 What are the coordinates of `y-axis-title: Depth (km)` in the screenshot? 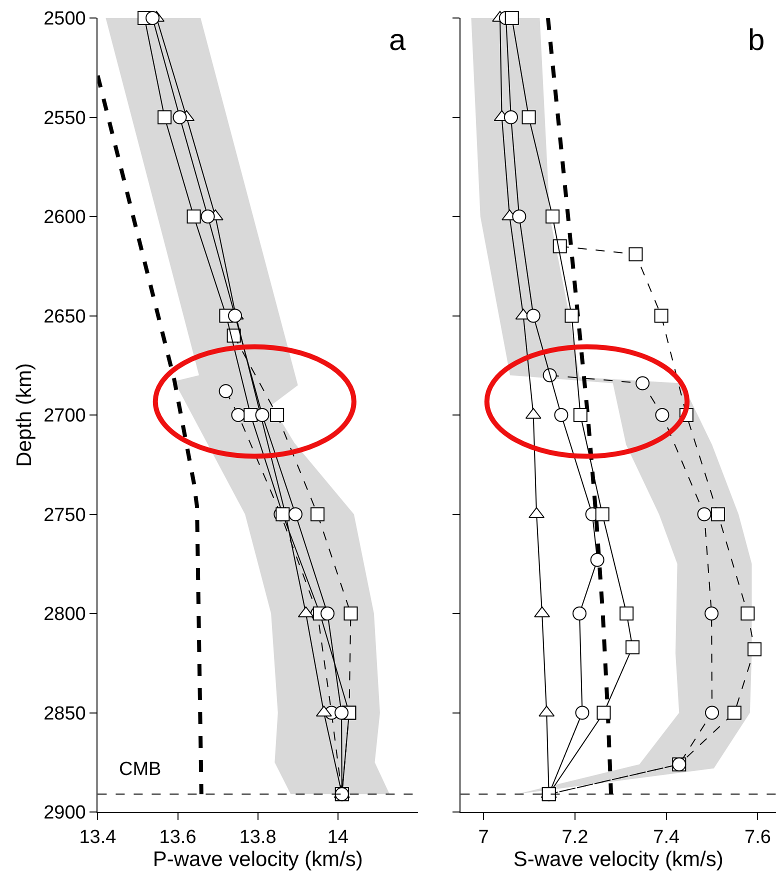 It's located at (24, 415).